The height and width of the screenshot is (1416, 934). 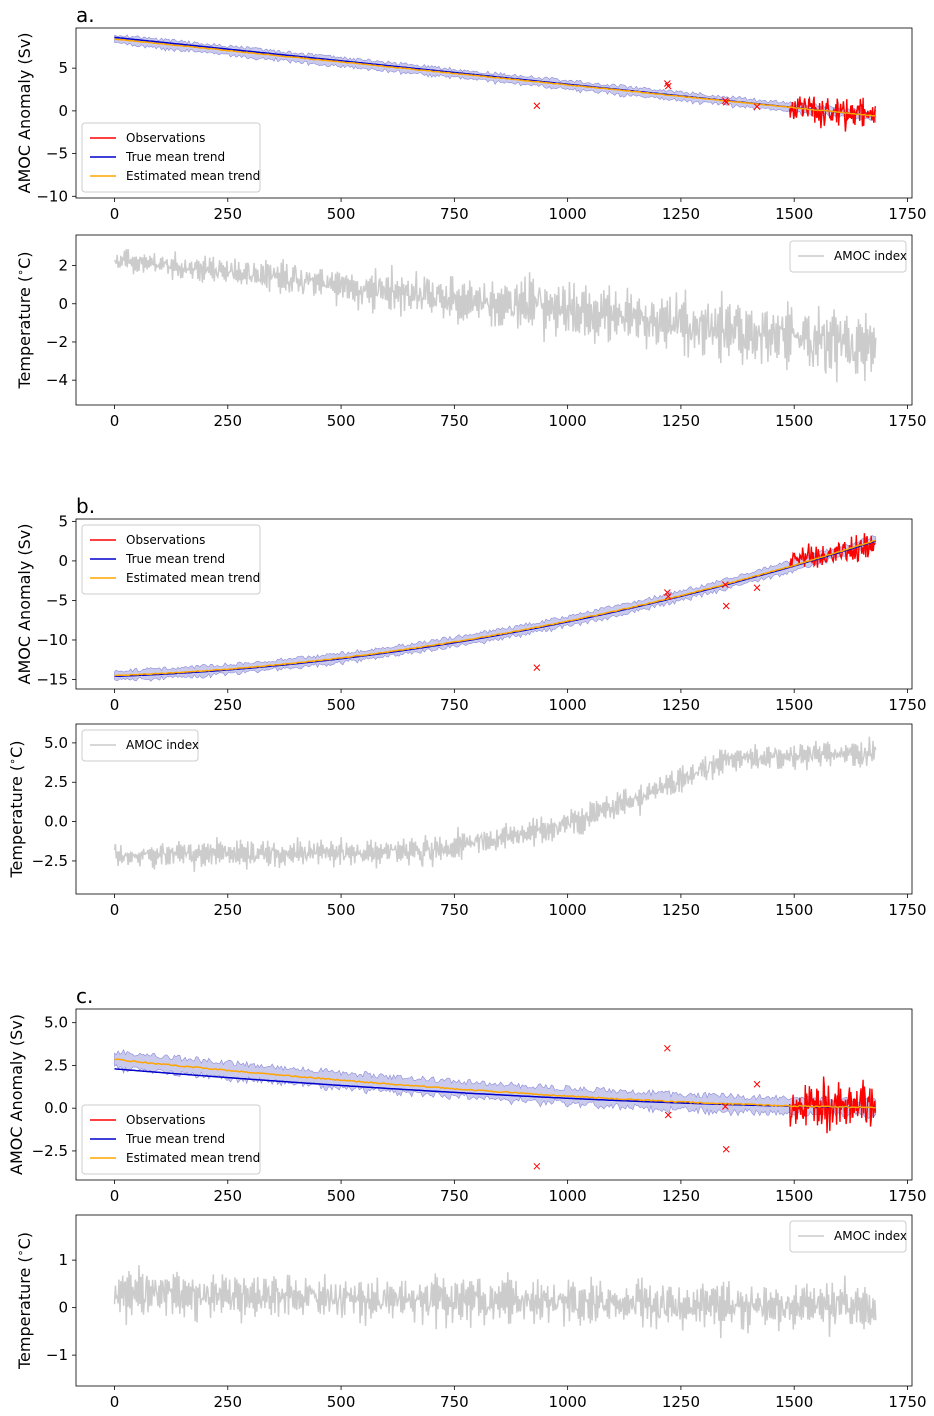 I want to click on y-tick-label: −1, so click(x=57, y=1355).